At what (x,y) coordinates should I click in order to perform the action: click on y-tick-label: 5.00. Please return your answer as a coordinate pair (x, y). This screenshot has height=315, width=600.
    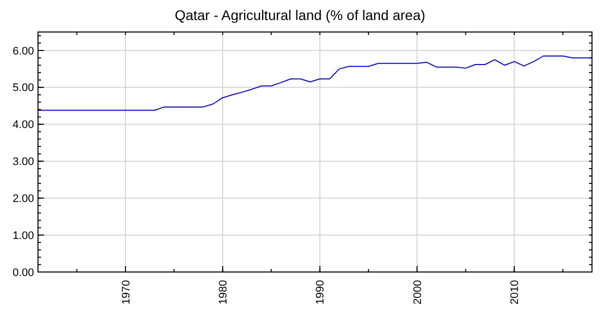
    Looking at the image, I should click on (23, 88).